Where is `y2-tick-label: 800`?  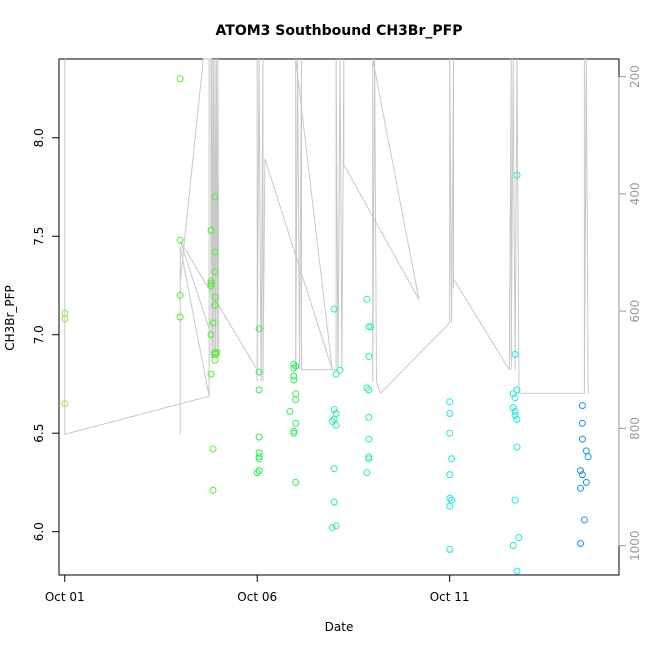 y2-tick-label: 800 is located at coordinates (635, 428).